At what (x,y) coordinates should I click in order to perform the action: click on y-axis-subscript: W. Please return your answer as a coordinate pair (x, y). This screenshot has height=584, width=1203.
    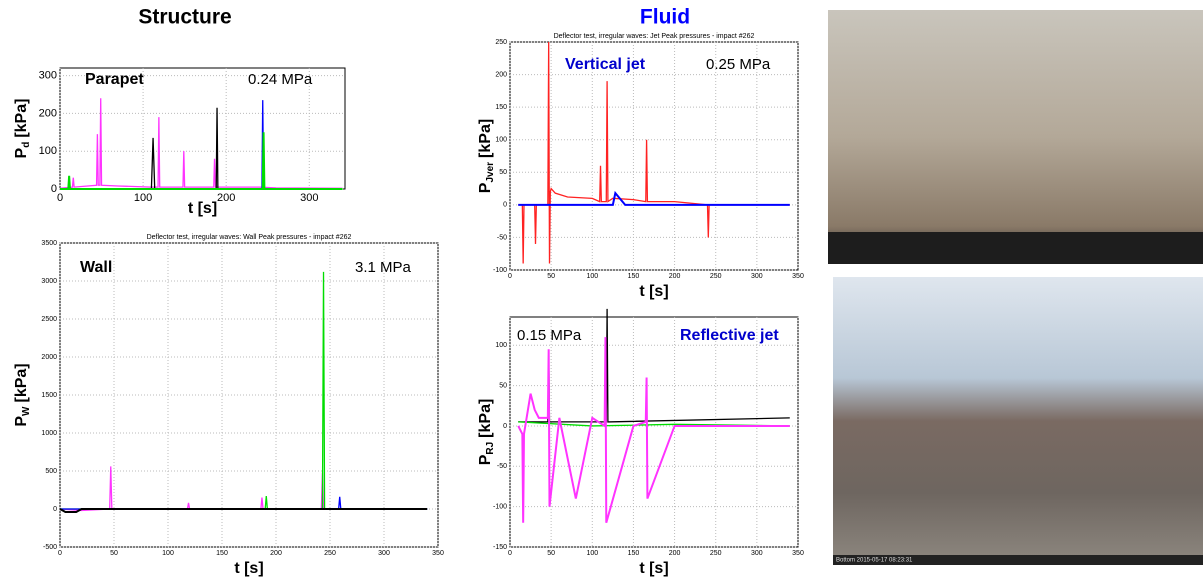
    Looking at the image, I should click on (26, 411).